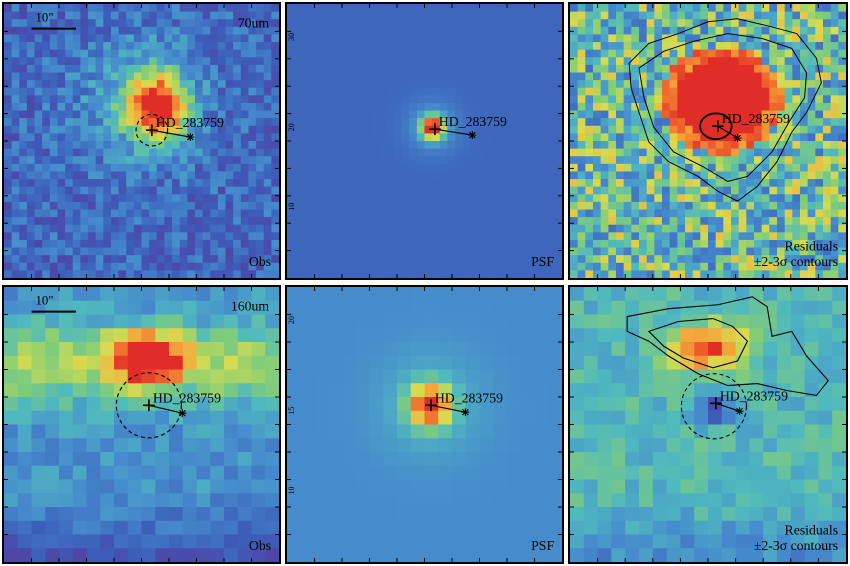  What do you see at coordinates (725, 110) in the screenshot?
I see `residual-contours` at bounding box center [725, 110].